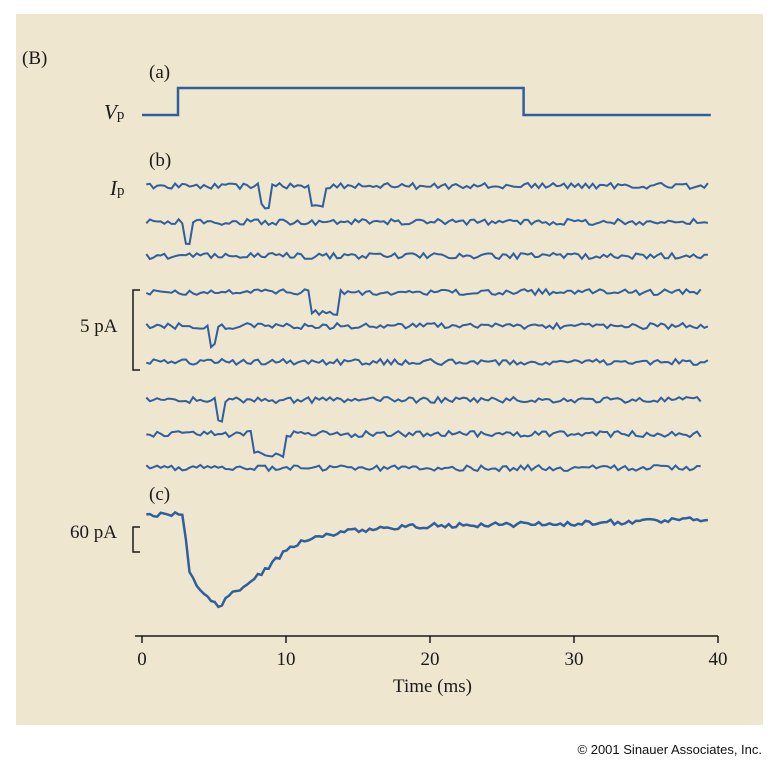 The image size is (782, 768). I want to click on ip-trace-label: Ip, so click(117, 188).